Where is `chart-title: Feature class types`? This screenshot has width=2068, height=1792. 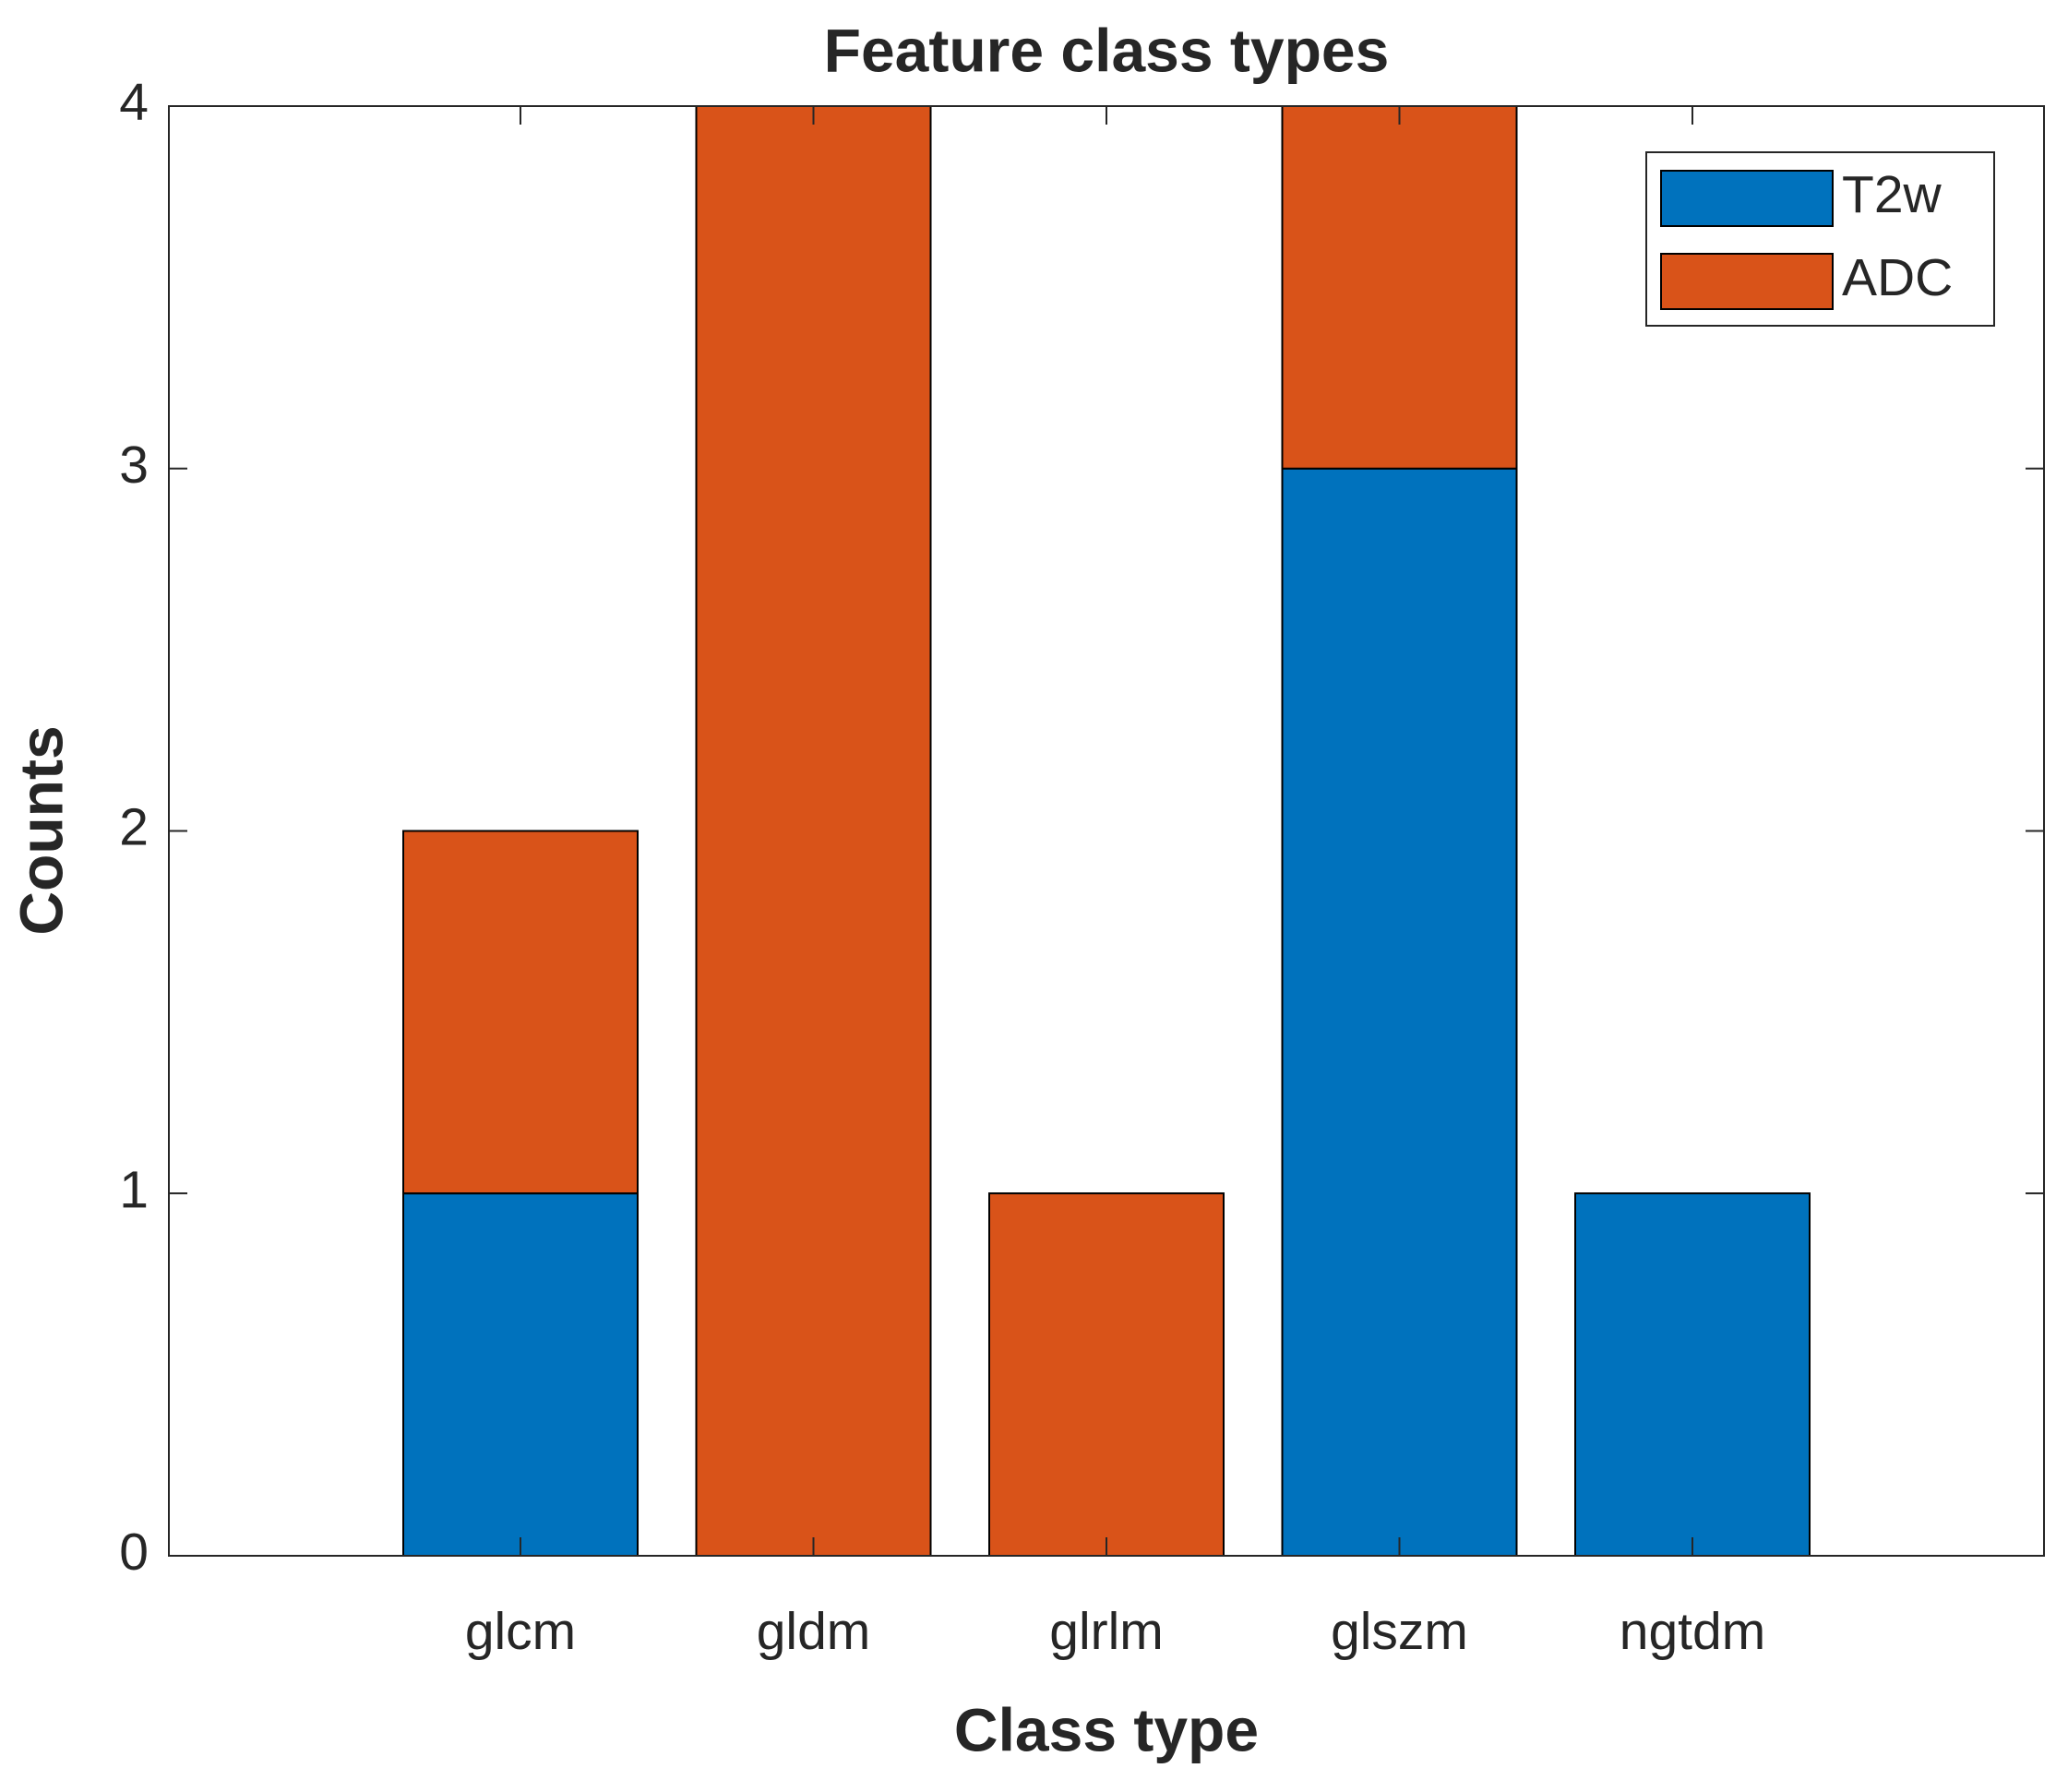
chart-title: Feature class types is located at coordinates (1107, 50).